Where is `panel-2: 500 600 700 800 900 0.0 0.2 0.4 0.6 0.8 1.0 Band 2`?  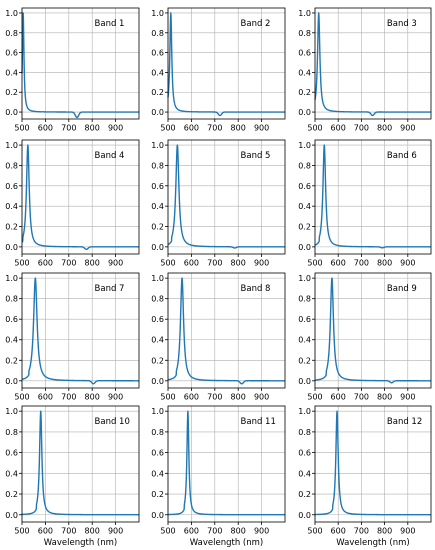
panel-2: 500 600 700 800 900 0.0 0.2 0.4 0.6 0.8 1.0 Band 2 is located at coordinates (218, 70).